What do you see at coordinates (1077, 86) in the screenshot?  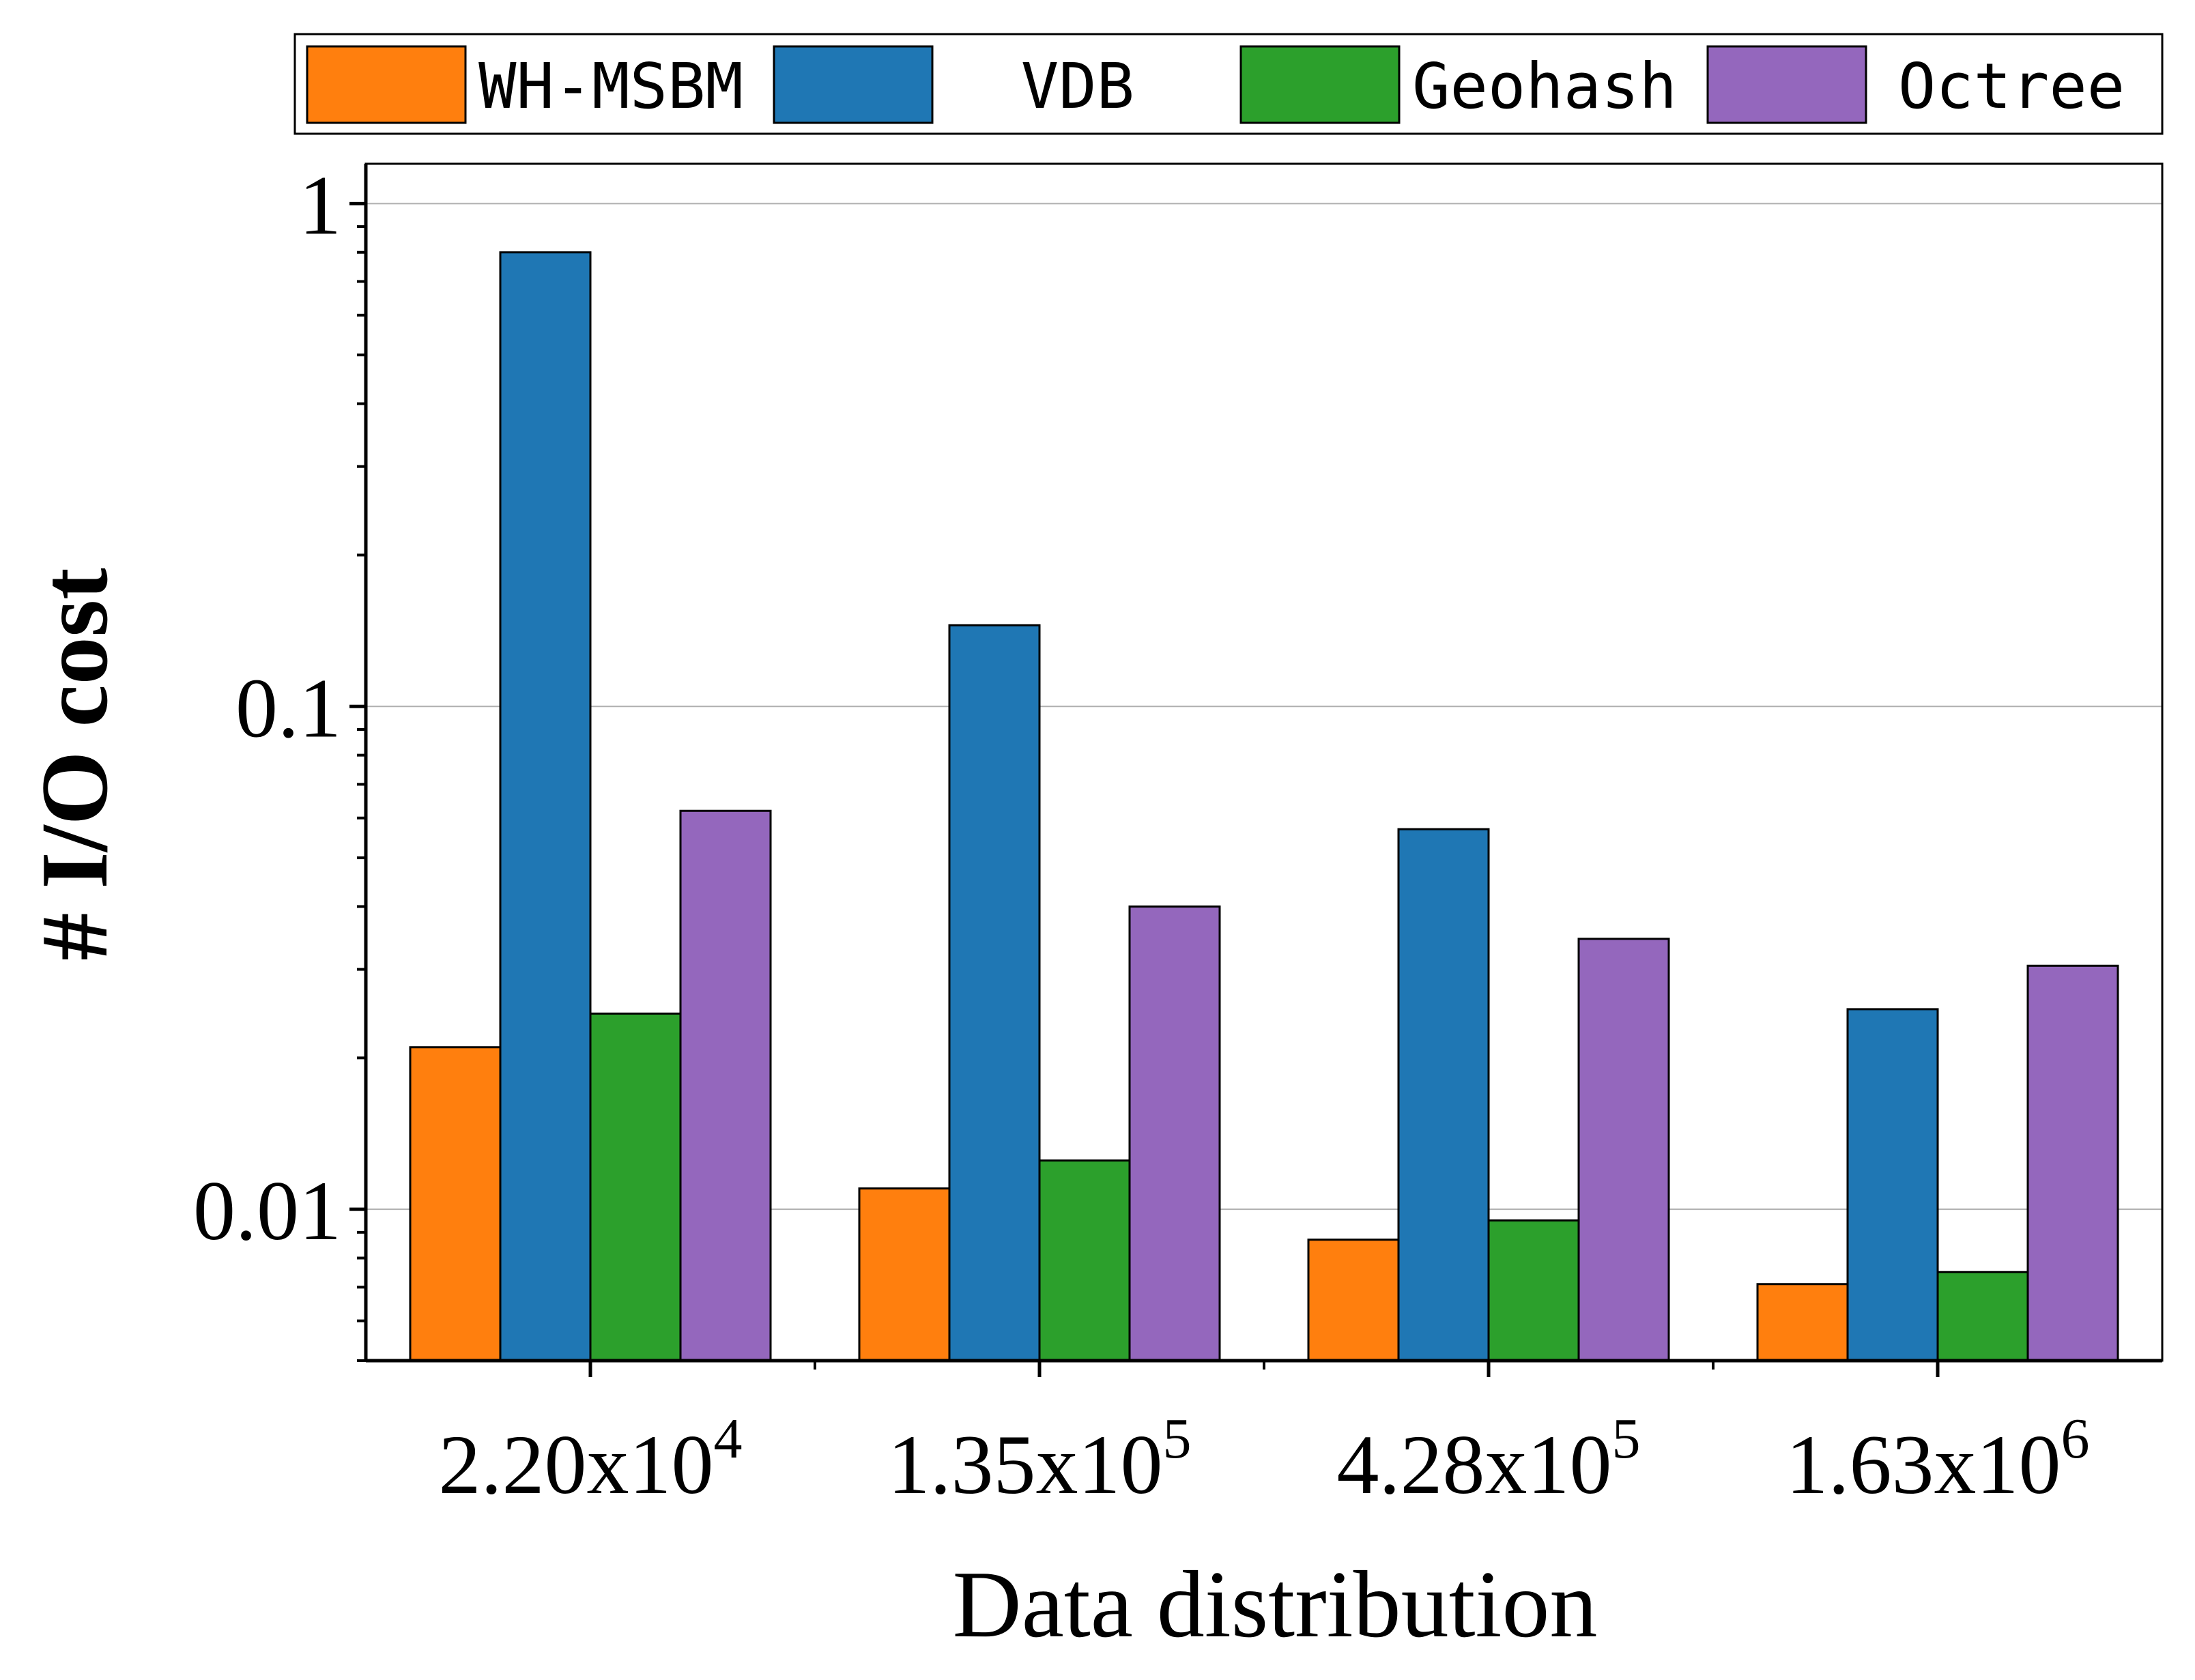 I see `legend-label-vdb: VDB` at bounding box center [1077, 86].